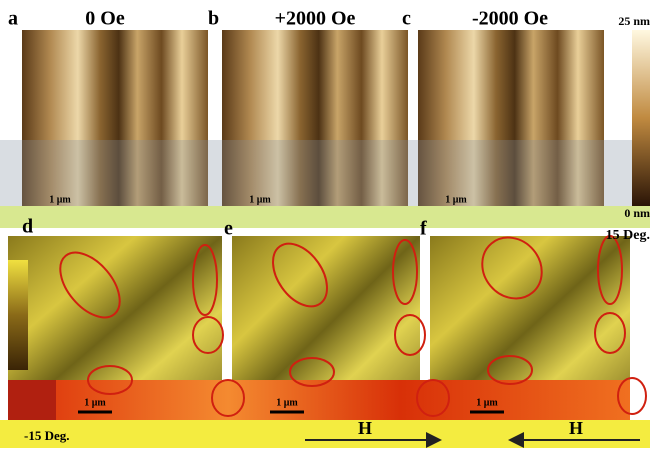 The image size is (650, 453). Describe the element at coordinates (105, 19) in the screenshot. I see `panel-title: 0 Oe` at that location.